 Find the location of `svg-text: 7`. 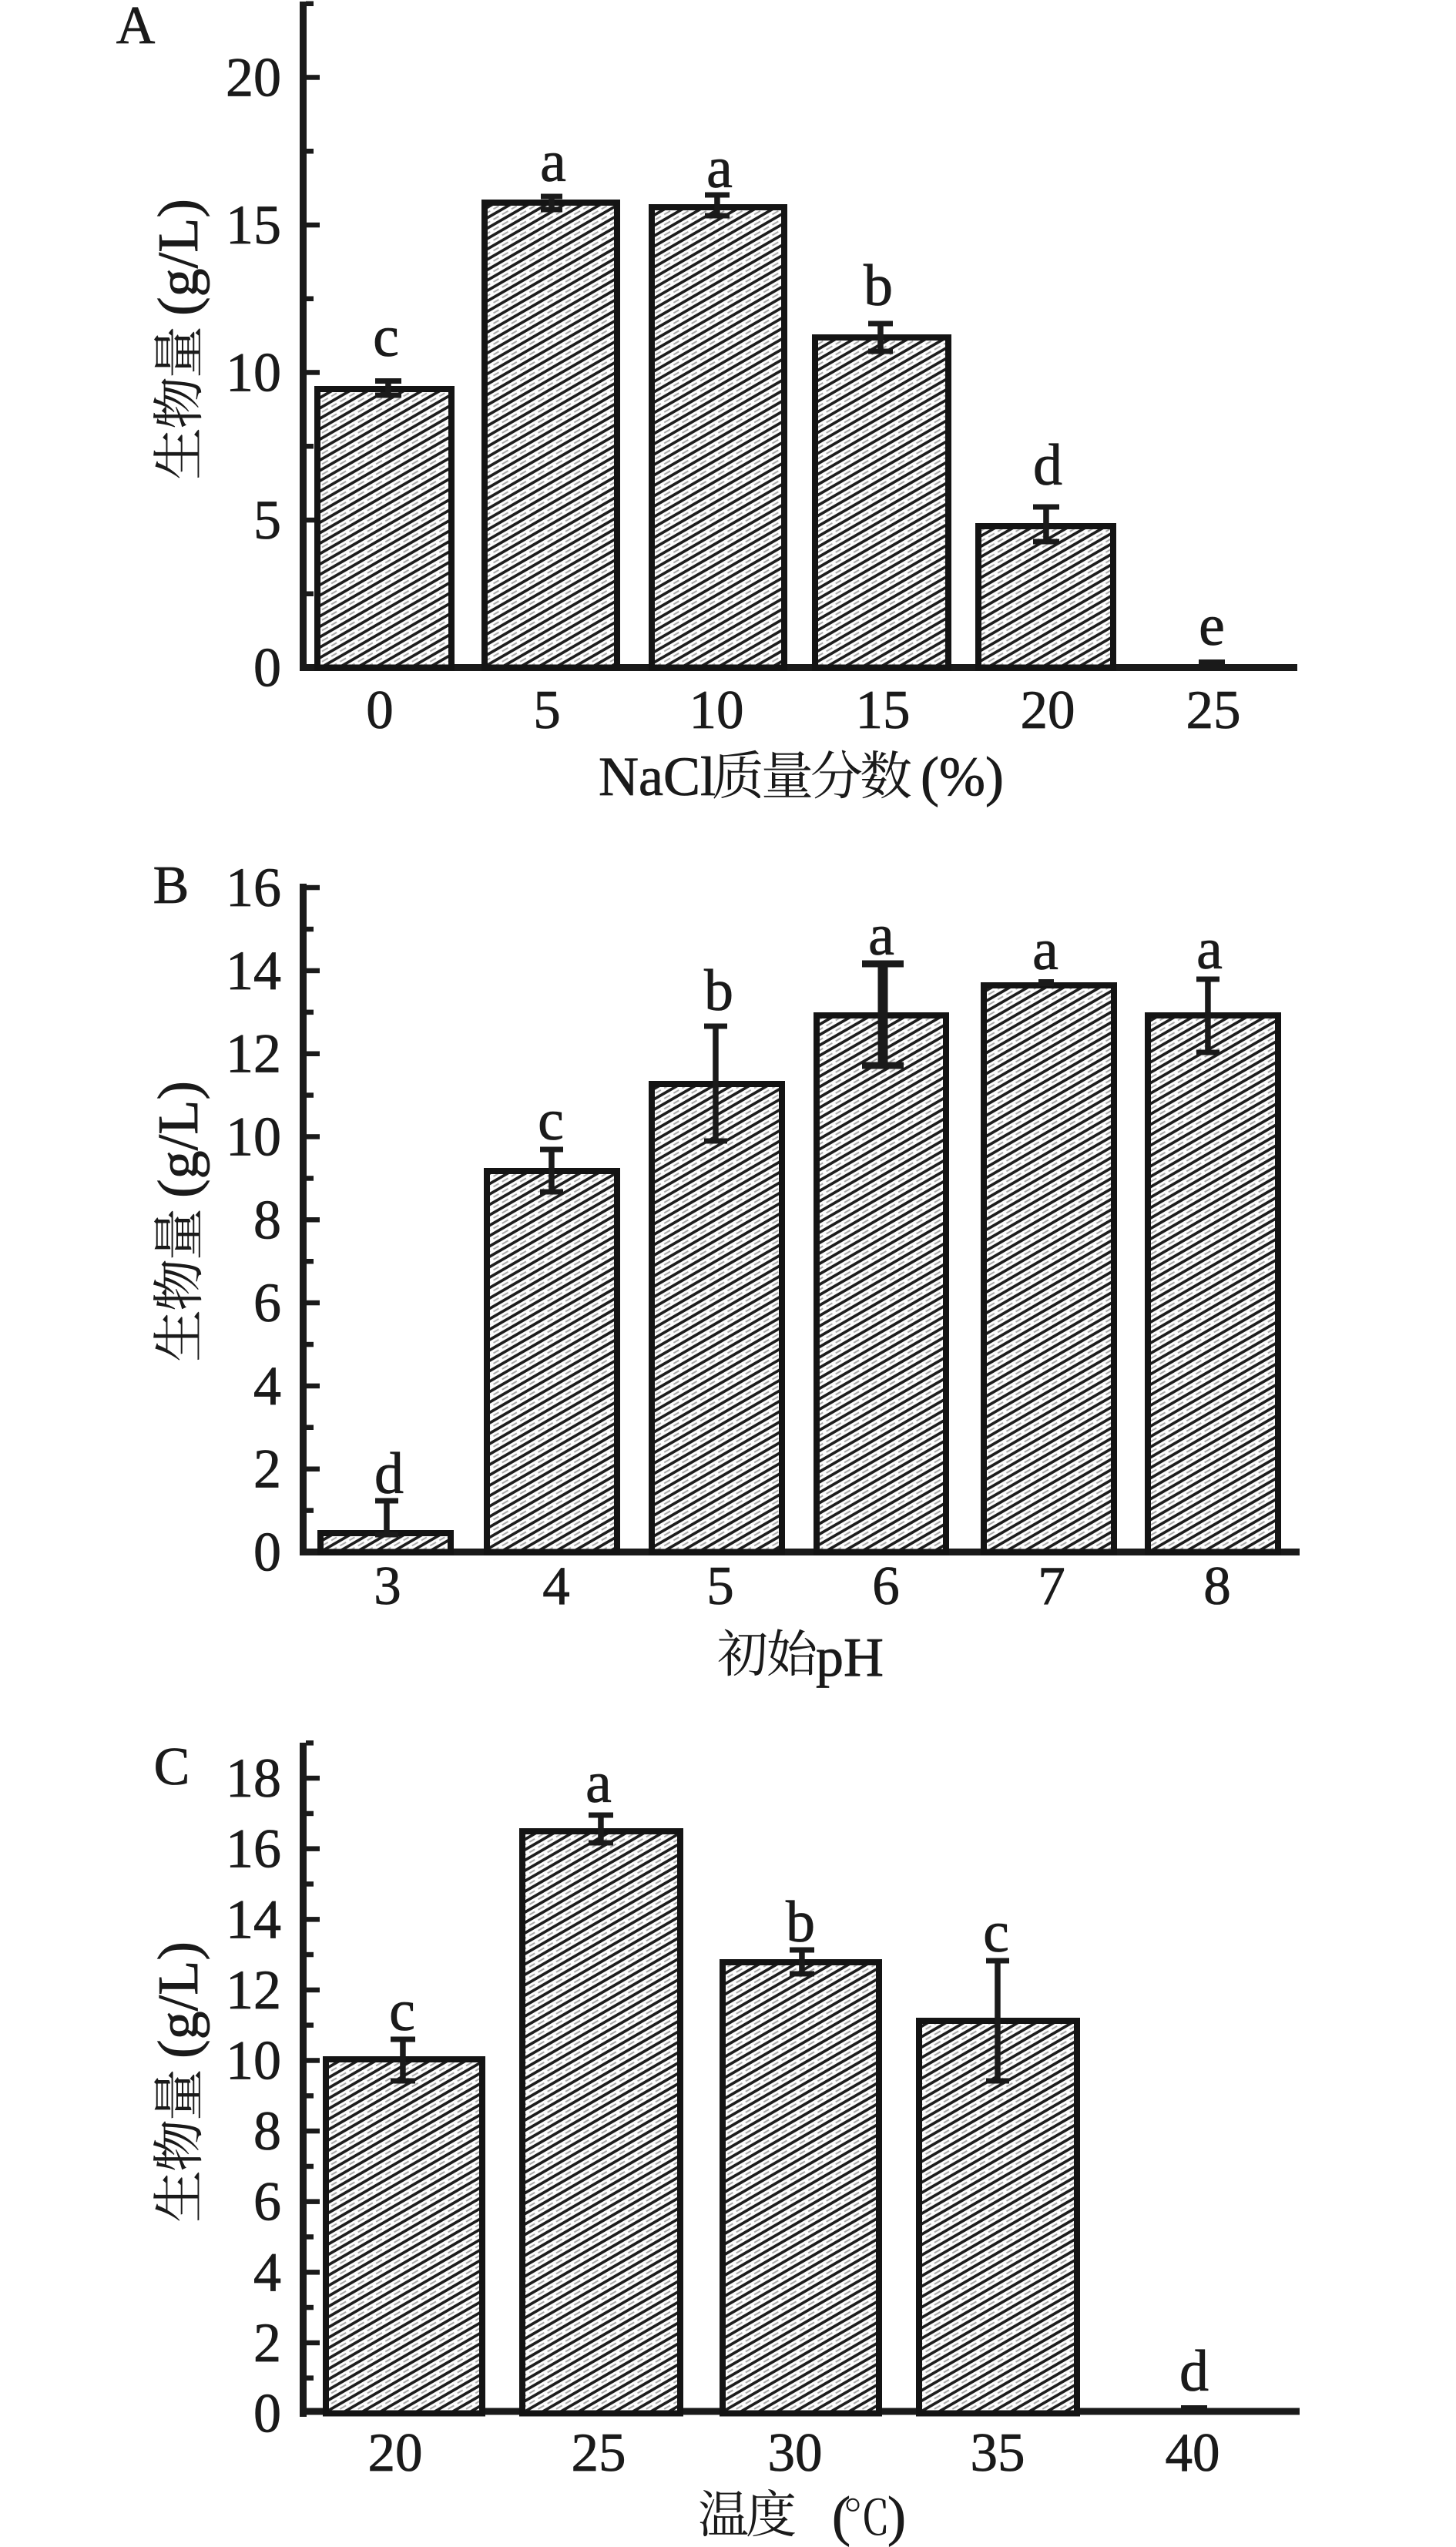

svg-text: 7 is located at coordinates (1051, 1586).